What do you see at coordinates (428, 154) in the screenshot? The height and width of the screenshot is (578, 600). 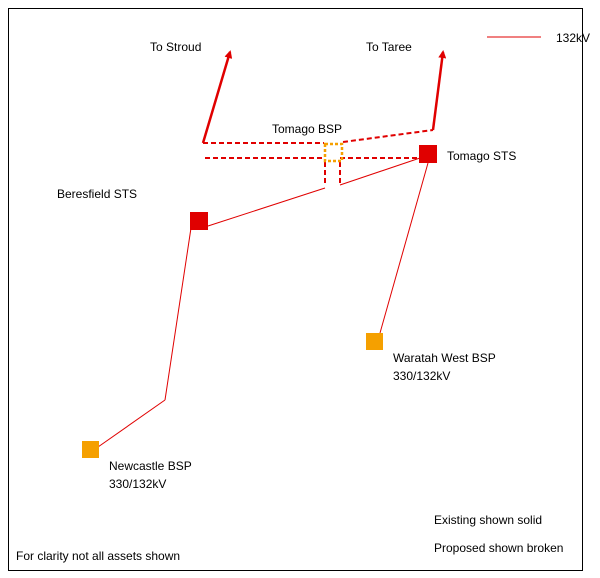 I see `tomago-sts` at bounding box center [428, 154].